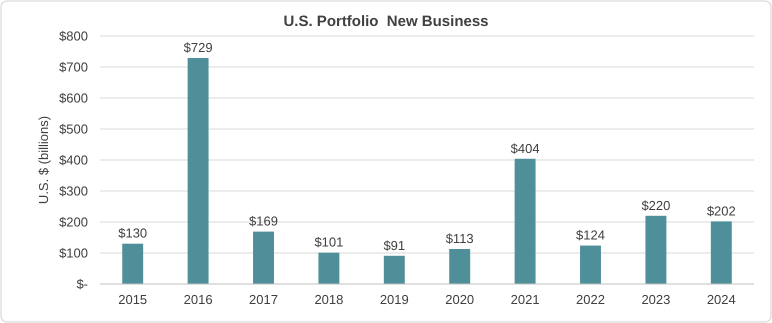 The height and width of the screenshot is (323, 772). I want to click on data-label: $729, so click(198, 48).